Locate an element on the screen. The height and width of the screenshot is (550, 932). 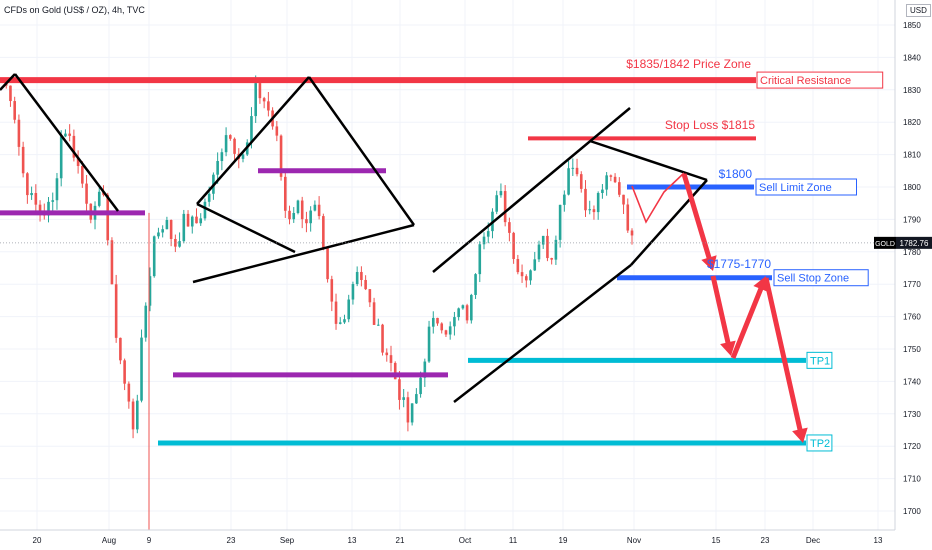
projection-arrows is located at coordinates (744, 308).